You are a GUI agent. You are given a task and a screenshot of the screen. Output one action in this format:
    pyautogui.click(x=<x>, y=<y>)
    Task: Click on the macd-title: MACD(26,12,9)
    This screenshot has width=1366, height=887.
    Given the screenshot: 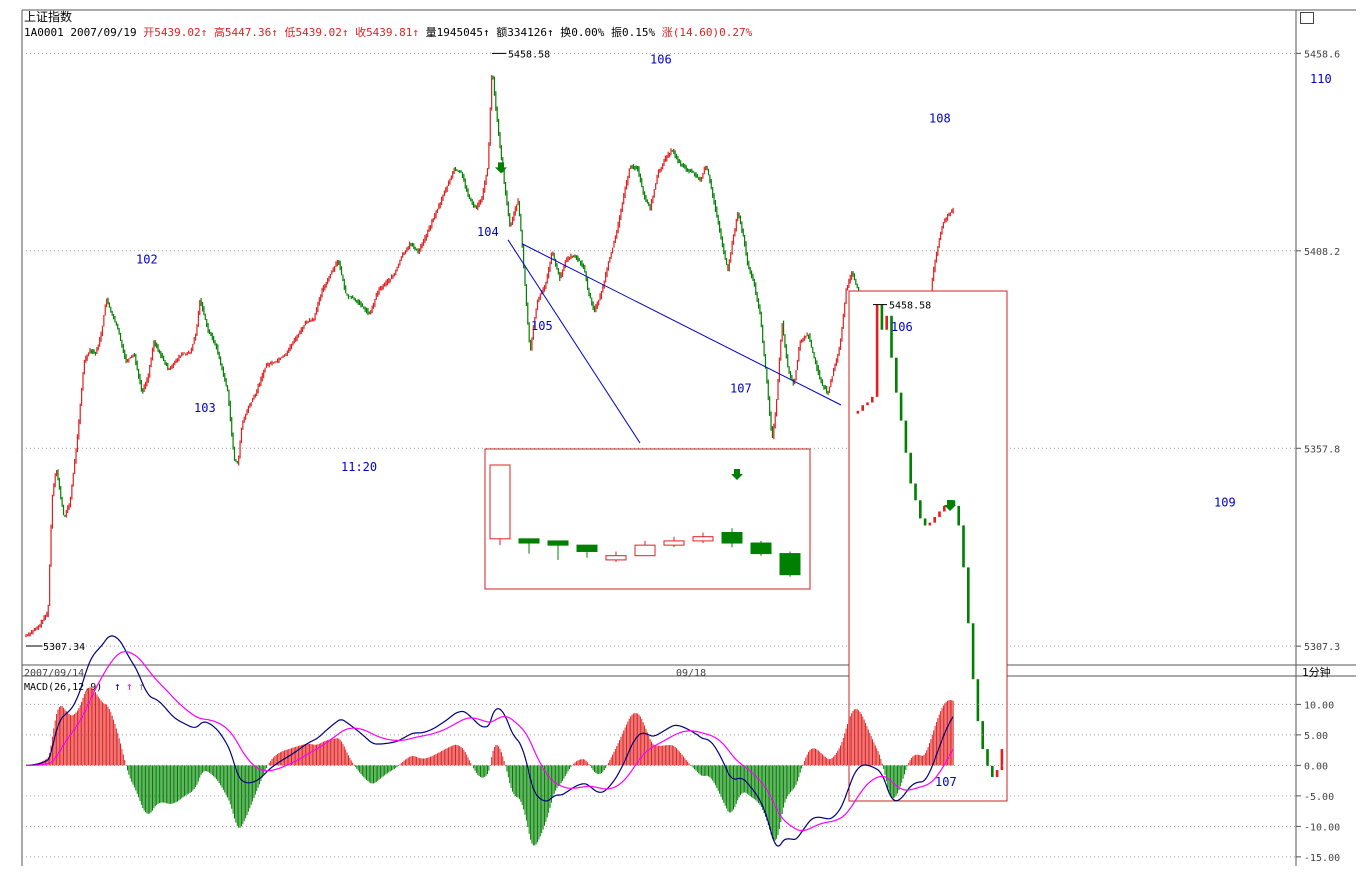 What is the action you would take?
    pyautogui.click(x=63, y=687)
    